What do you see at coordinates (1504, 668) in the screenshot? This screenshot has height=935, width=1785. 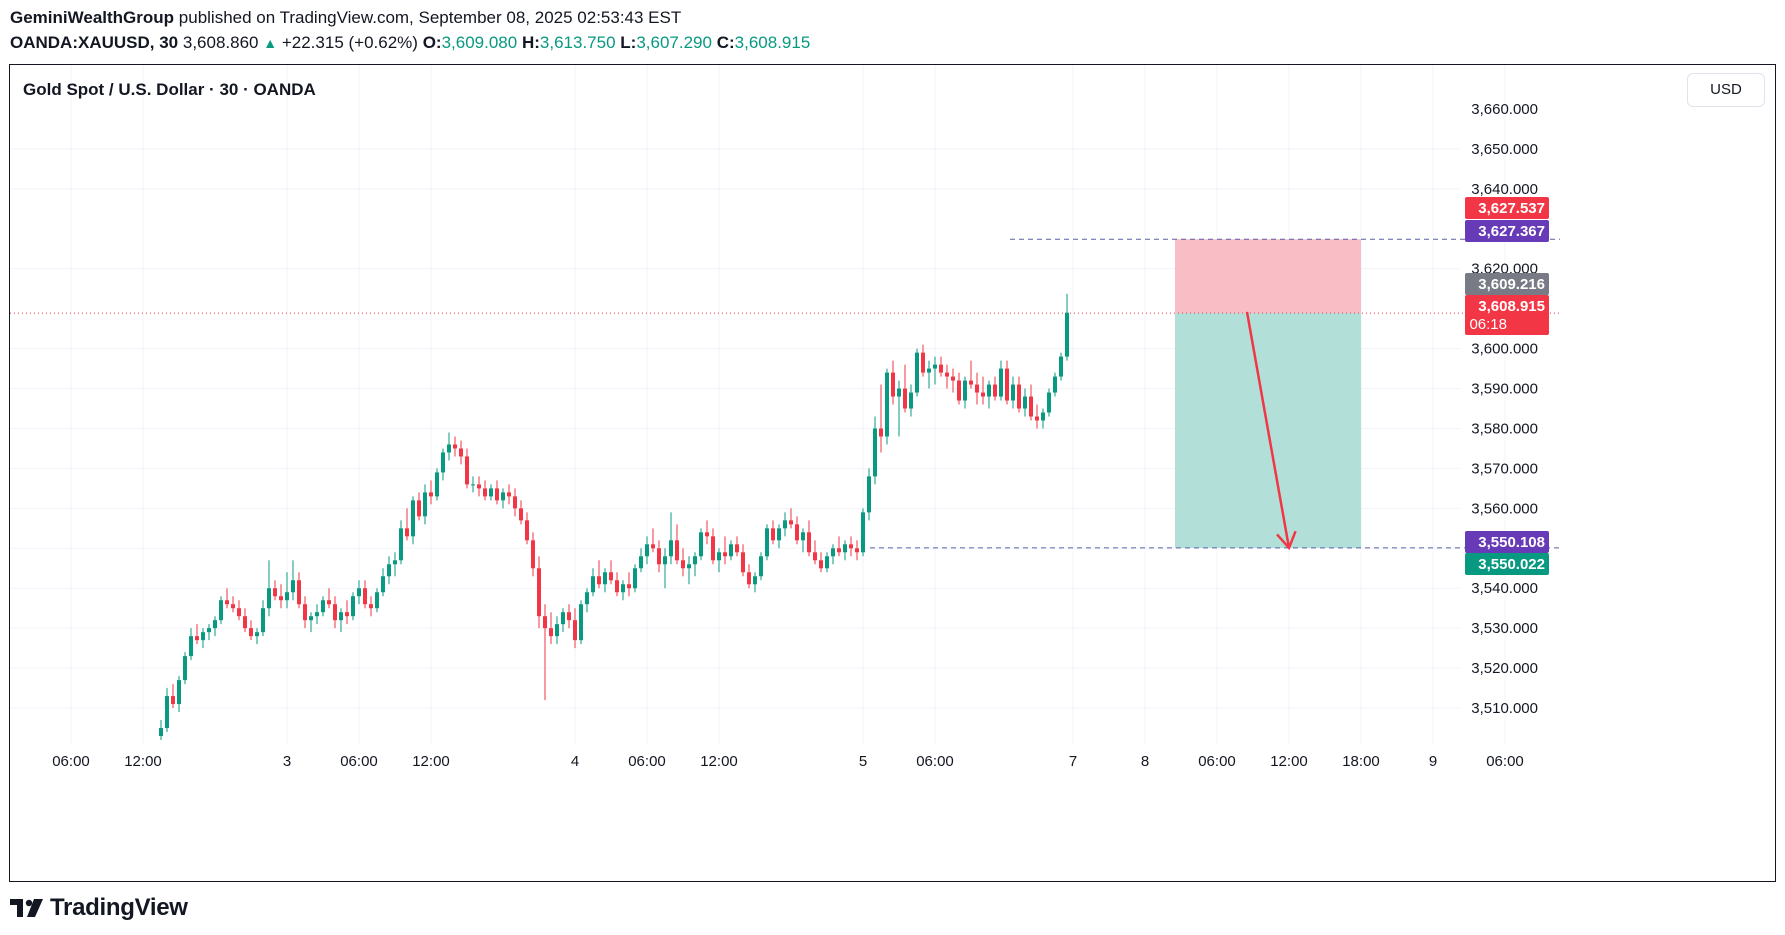 I see `y-tick-label: 3,520.000` at bounding box center [1504, 668].